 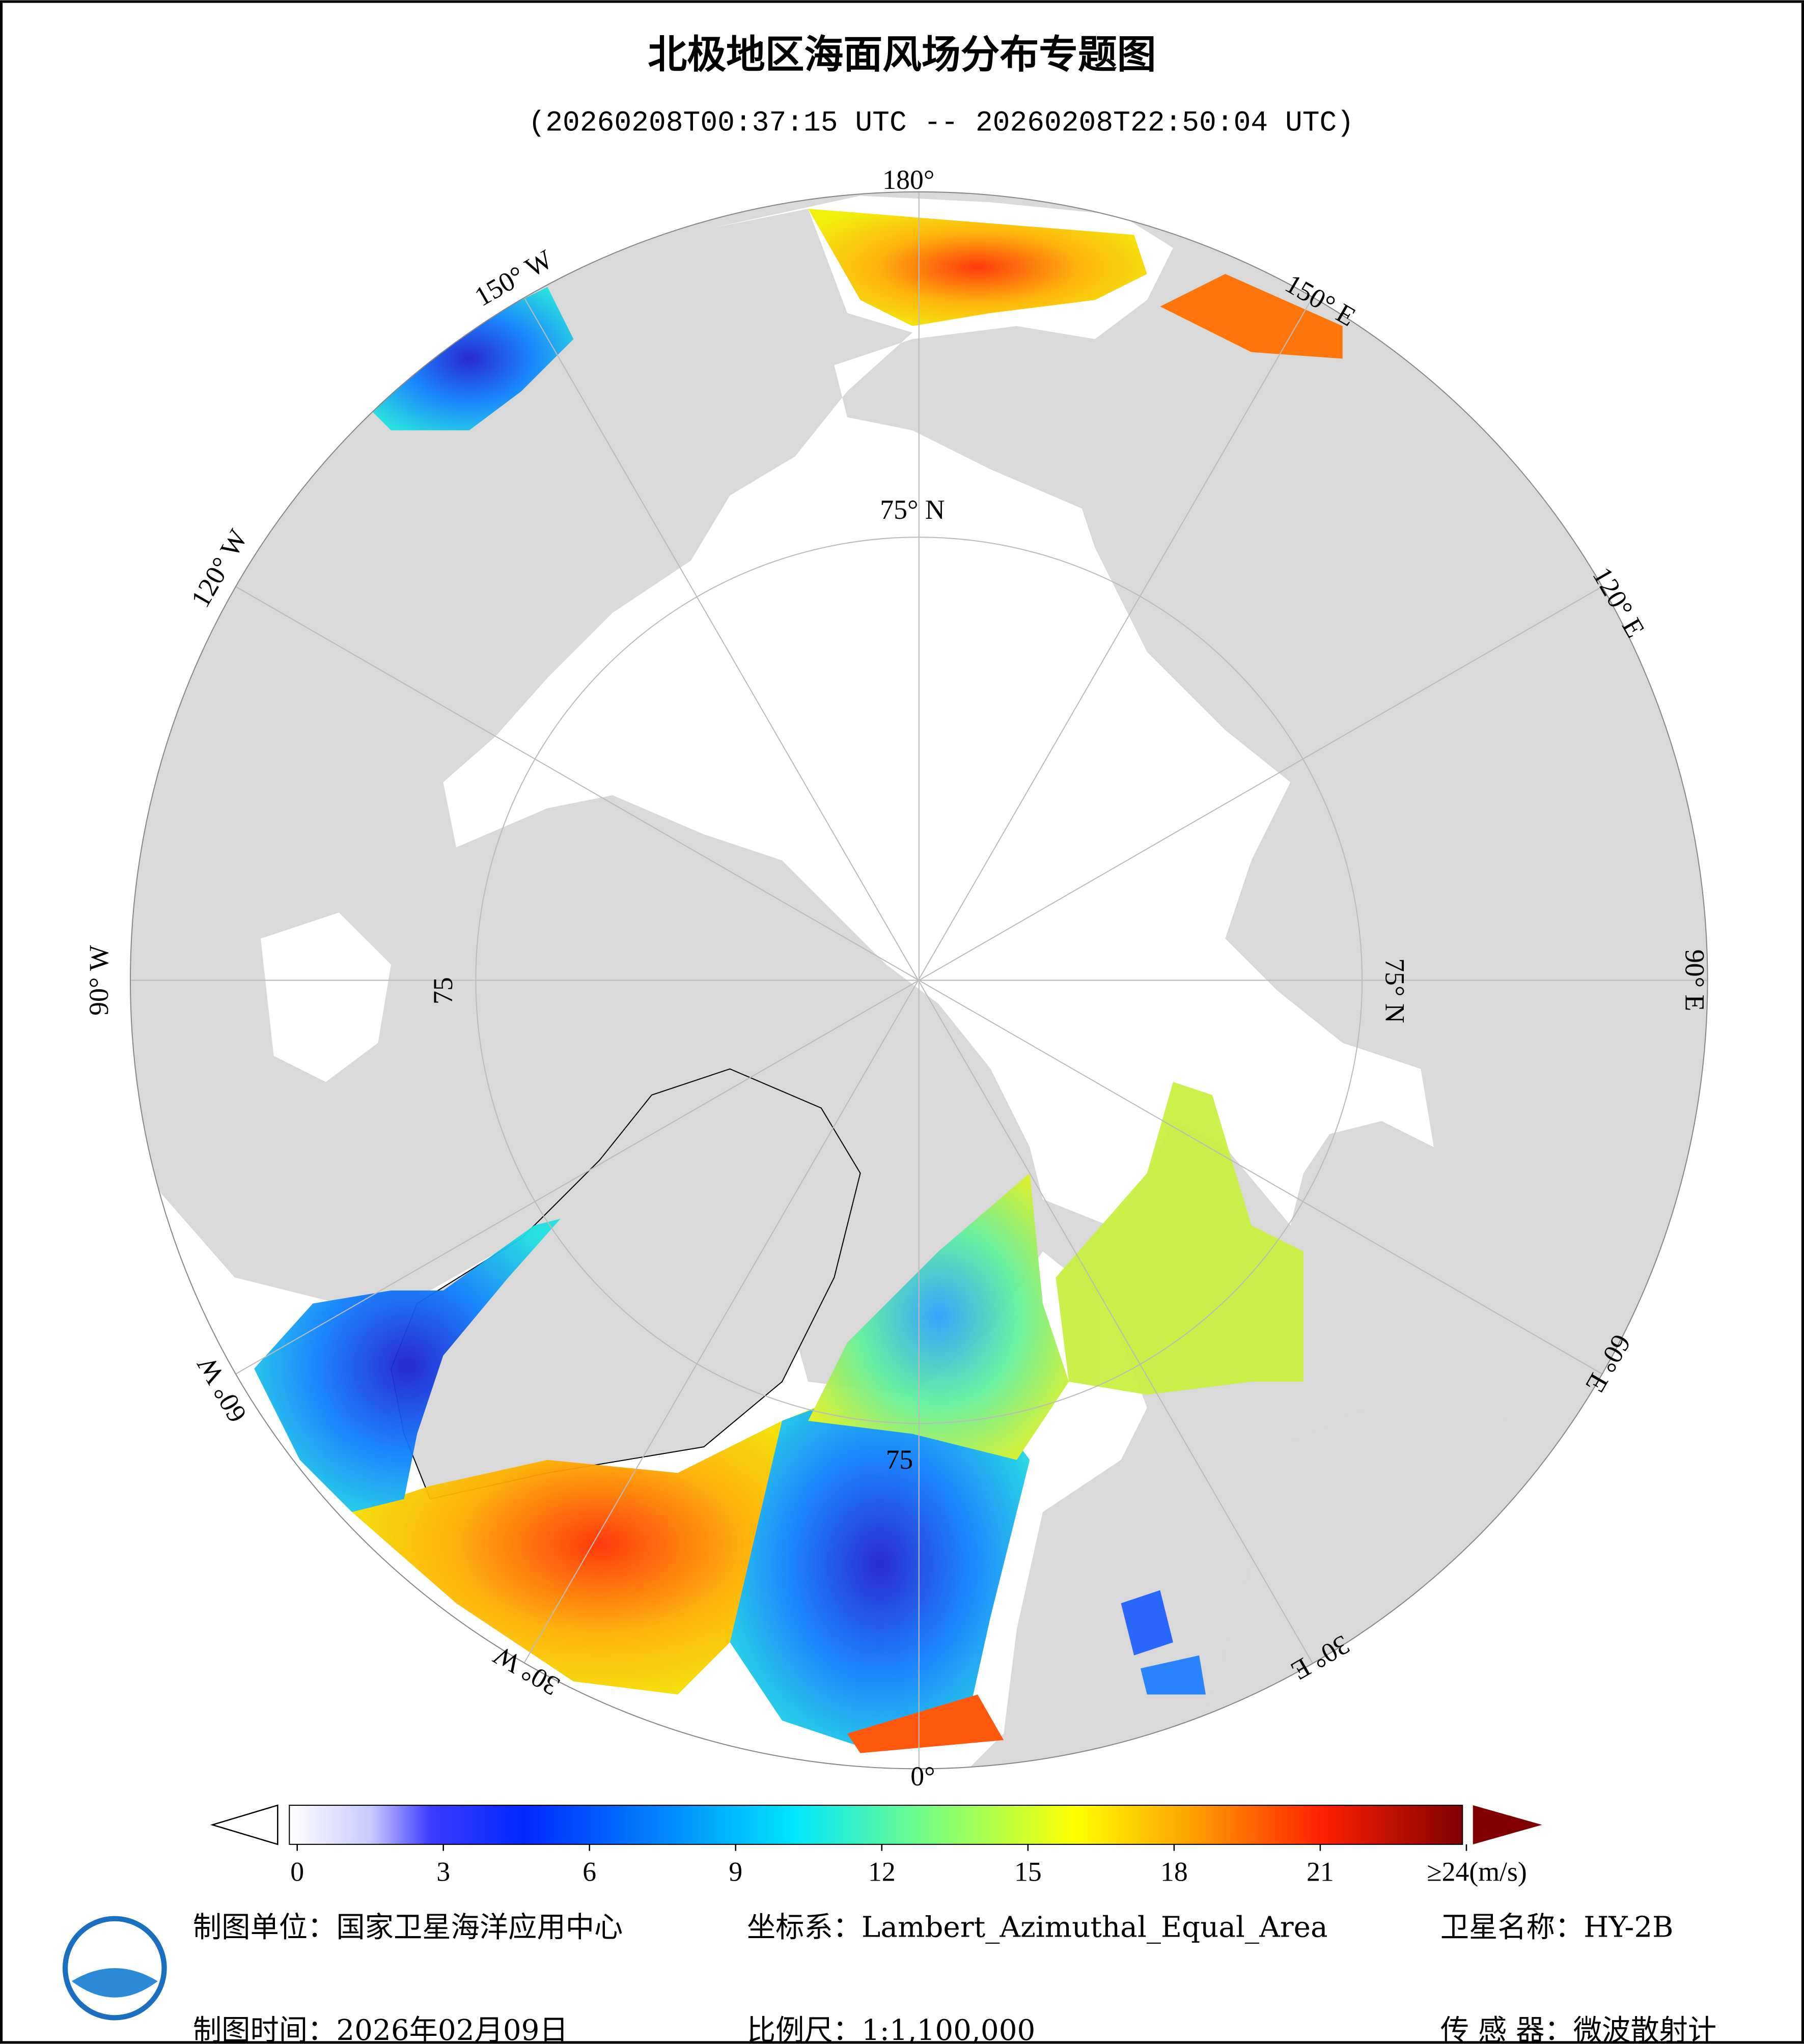 What do you see at coordinates (1507, 1824) in the screenshot?
I see `colorbar-over` at bounding box center [1507, 1824].